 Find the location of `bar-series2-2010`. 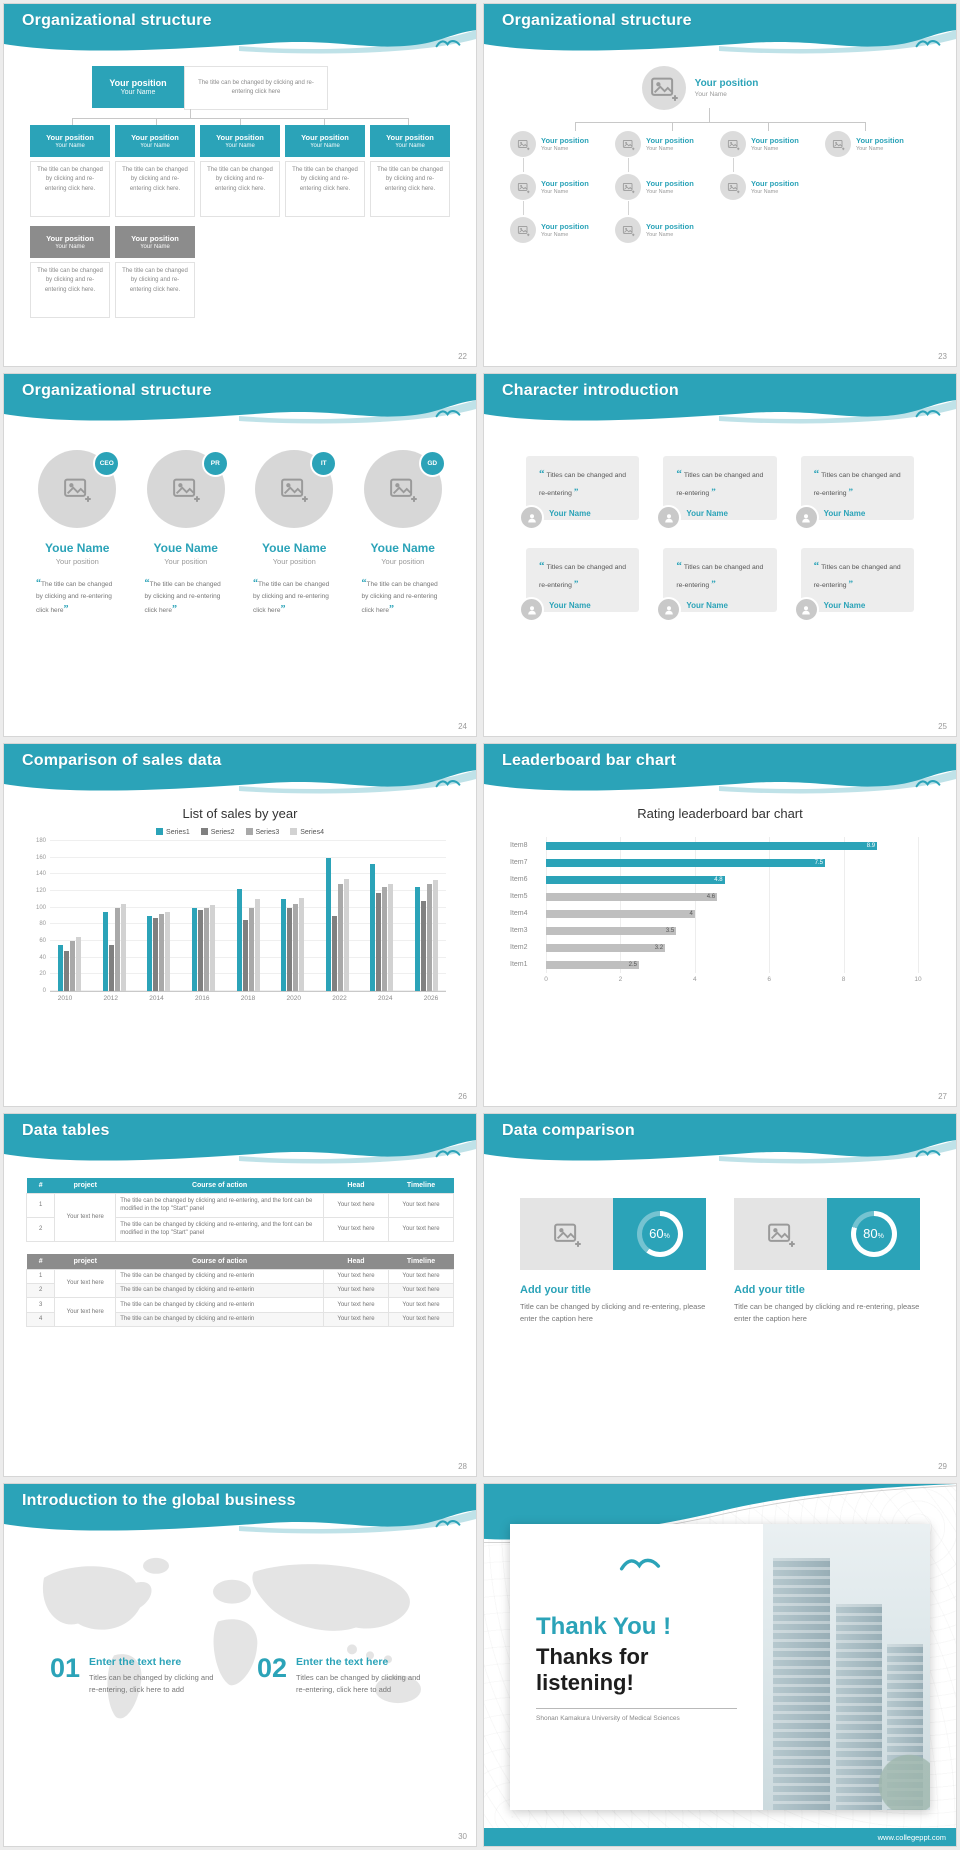

bar-series2-2010 is located at coordinates (66, 971).